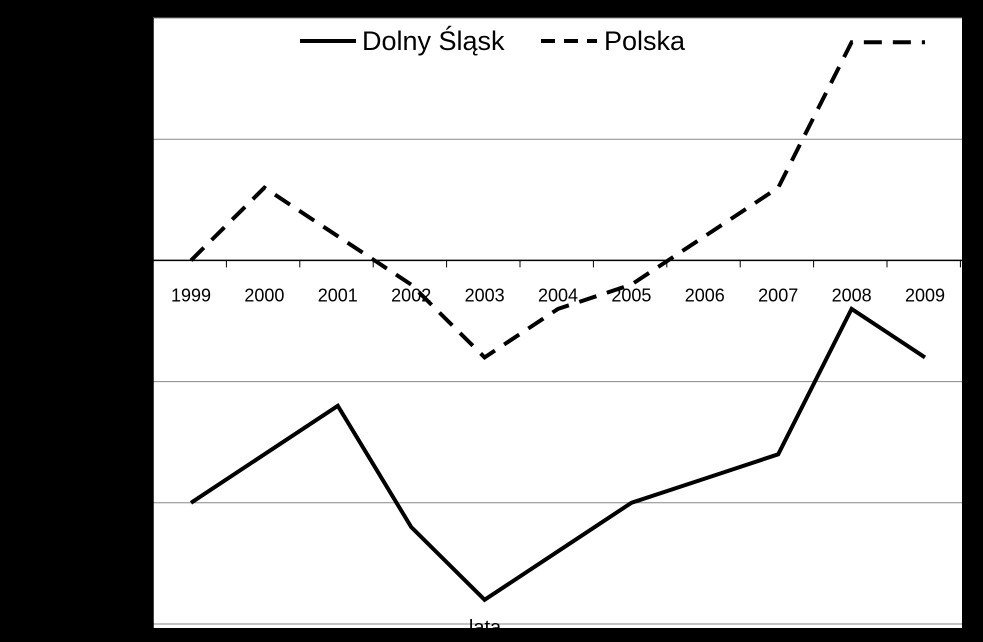 This screenshot has height=642, width=983. I want to click on x-axis-title: lata, so click(485, 628).